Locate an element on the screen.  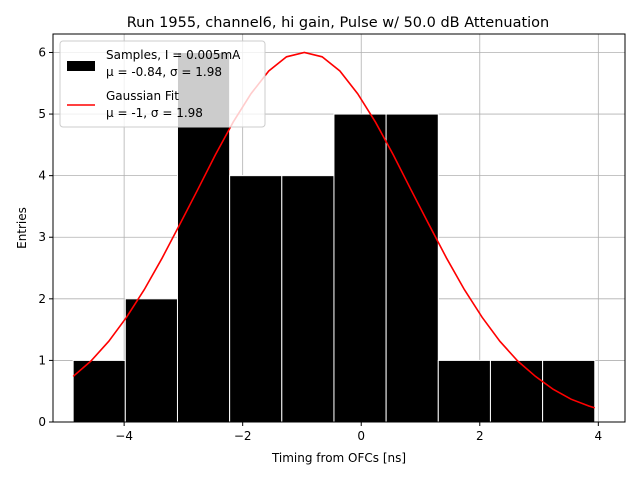
x-tick-label: −2 is located at coordinates (243, 436).